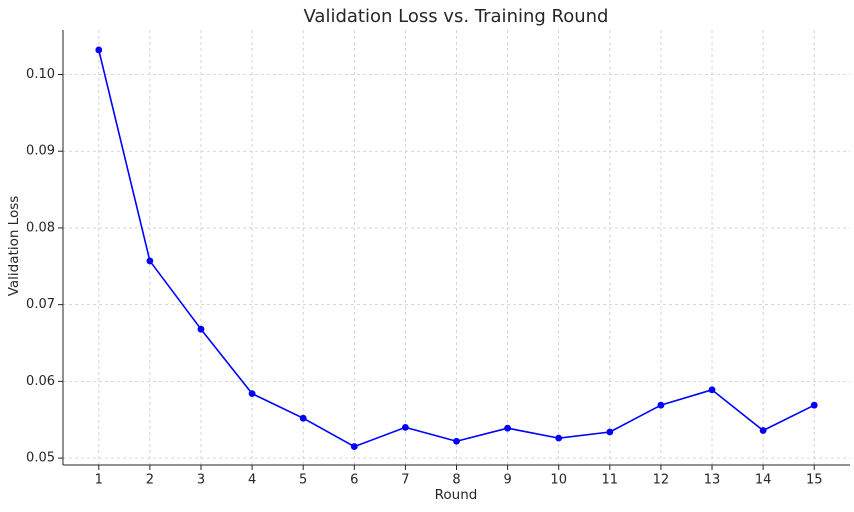  I want to click on x-tick-label: 13, so click(712, 480).